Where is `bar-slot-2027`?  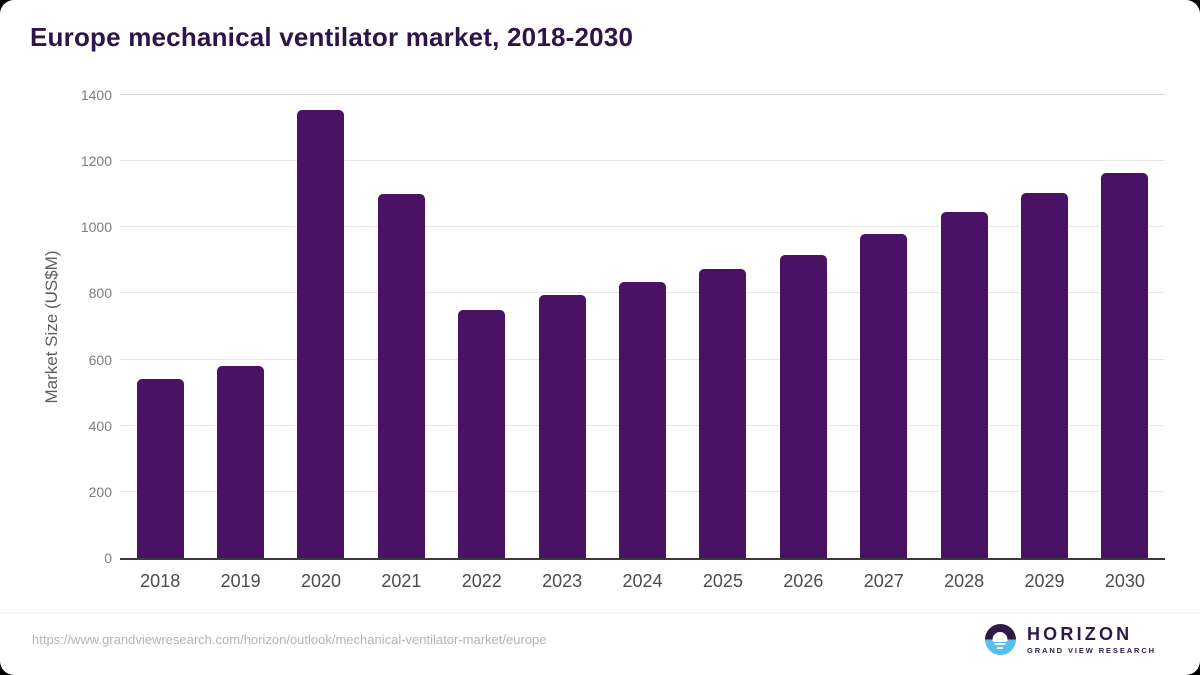 bar-slot-2027 is located at coordinates (884, 326).